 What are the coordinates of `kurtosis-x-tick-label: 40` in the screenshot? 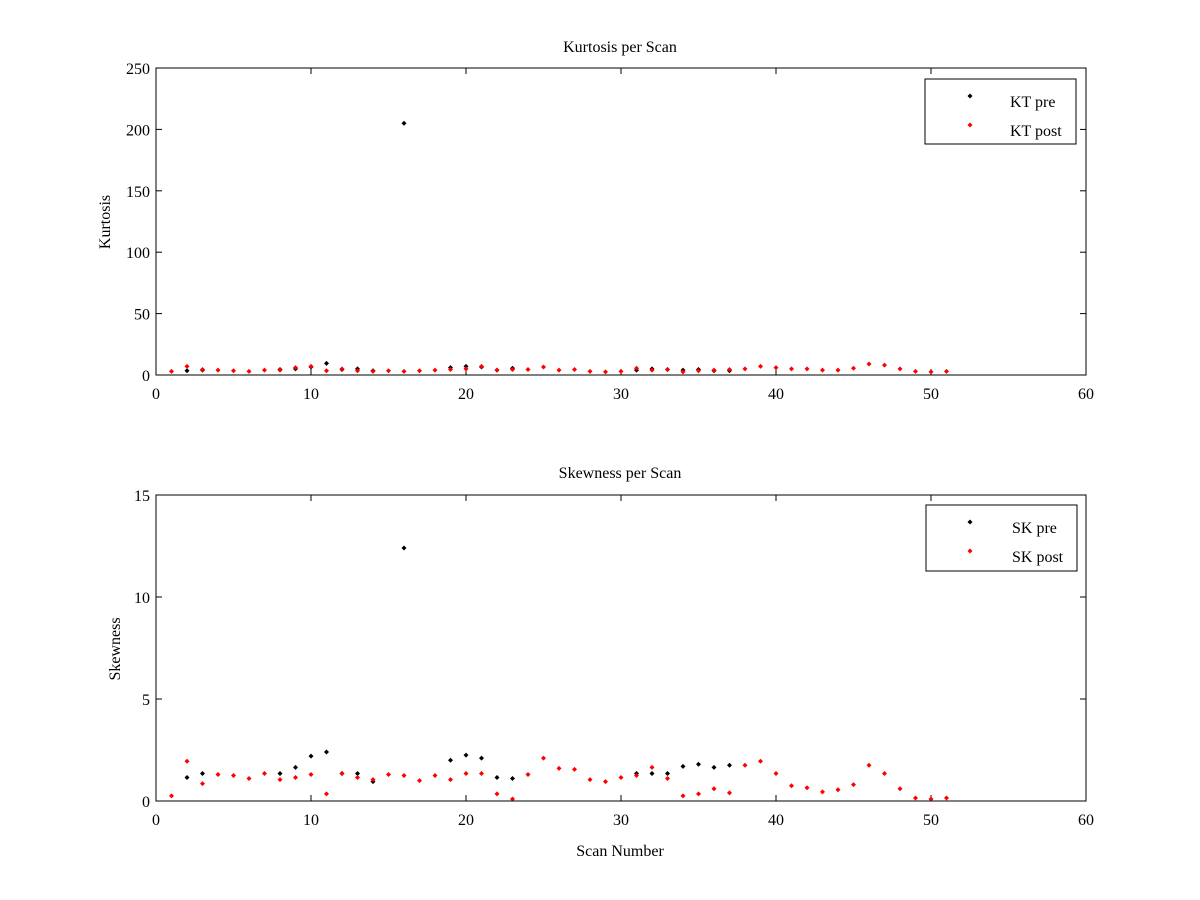 It's located at (776, 394).